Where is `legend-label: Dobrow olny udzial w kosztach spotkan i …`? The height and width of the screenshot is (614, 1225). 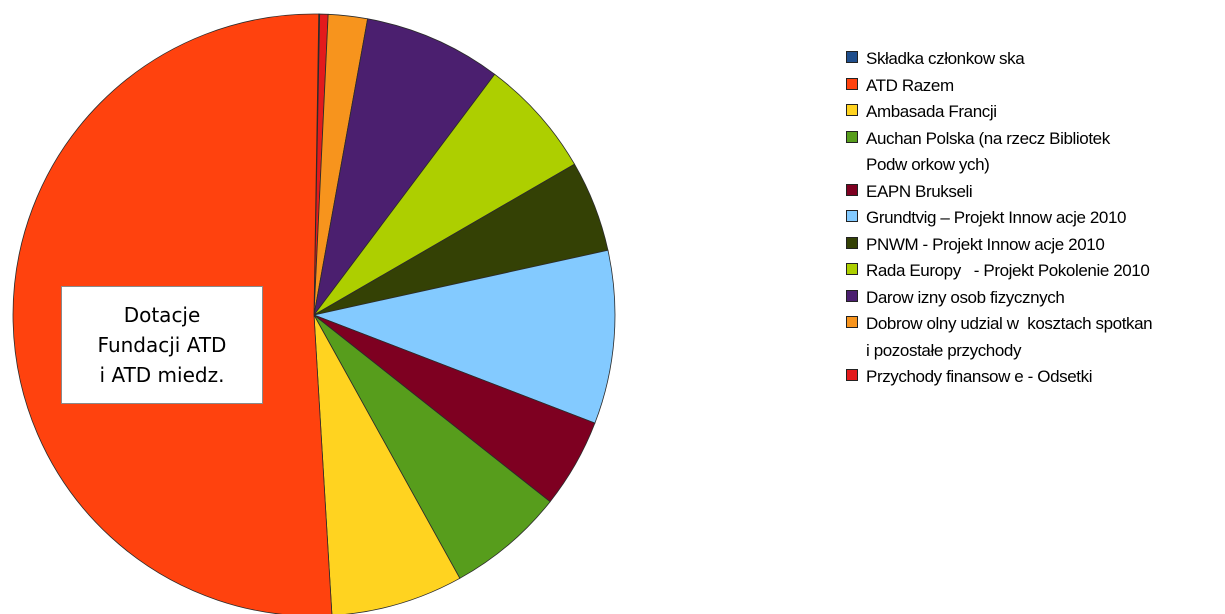 legend-label: Dobrow olny udzial w kosztach spotkan i … is located at coordinates (1009, 337).